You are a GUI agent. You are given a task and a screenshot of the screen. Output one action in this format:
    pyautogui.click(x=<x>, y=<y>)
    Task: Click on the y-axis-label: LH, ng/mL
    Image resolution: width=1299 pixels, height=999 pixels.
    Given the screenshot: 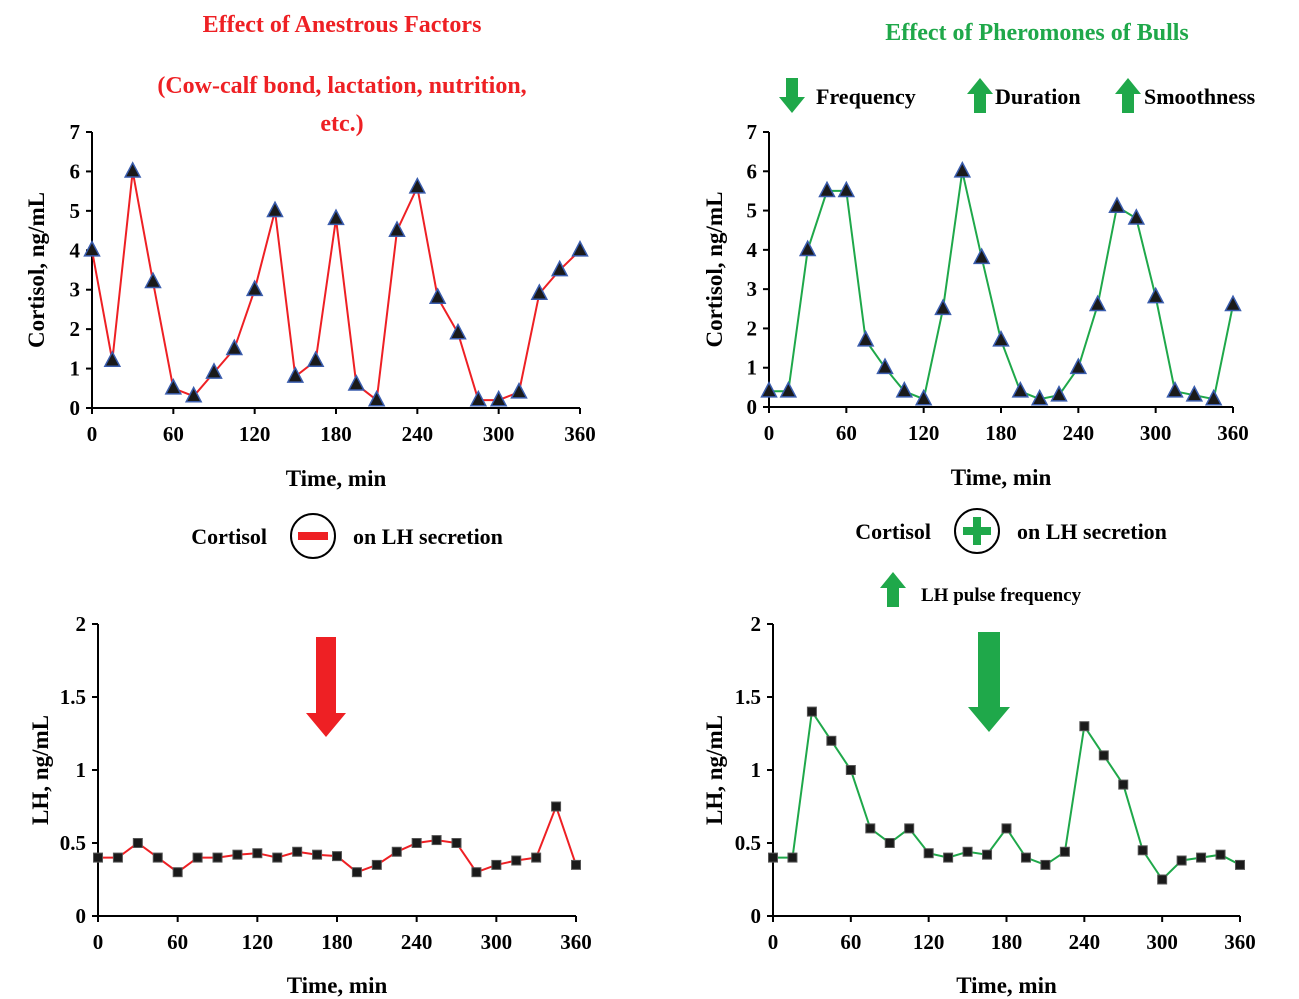 What is the action you would take?
    pyautogui.click(x=40, y=770)
    